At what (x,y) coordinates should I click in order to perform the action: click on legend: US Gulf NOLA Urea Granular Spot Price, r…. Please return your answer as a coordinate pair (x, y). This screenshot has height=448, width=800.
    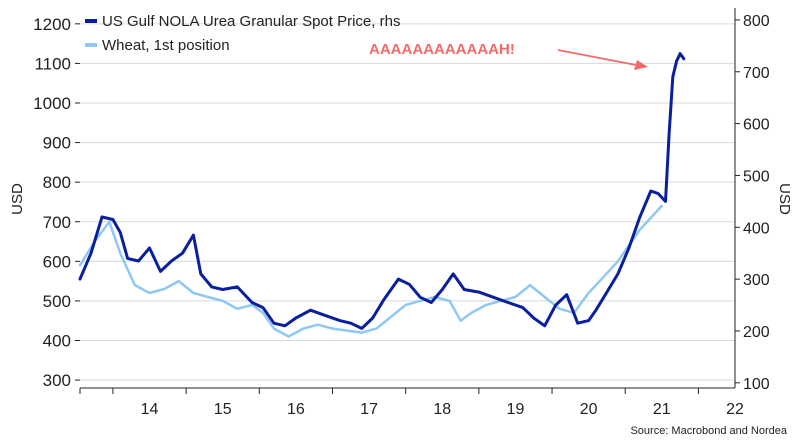
    Looking at the image, I should click on (242, 33).